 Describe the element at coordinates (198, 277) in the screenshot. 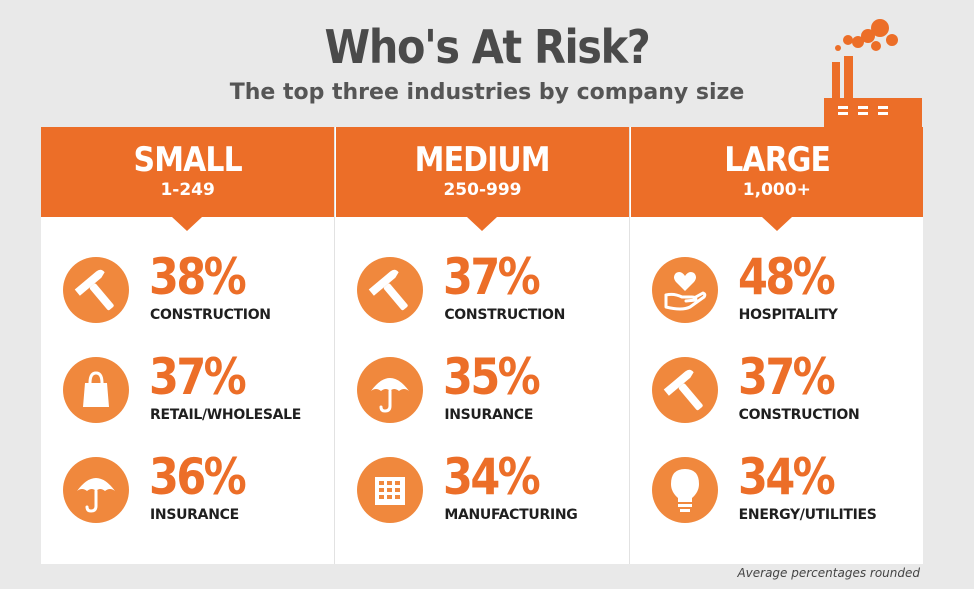

I see `percentage-value: 38%` at that location.